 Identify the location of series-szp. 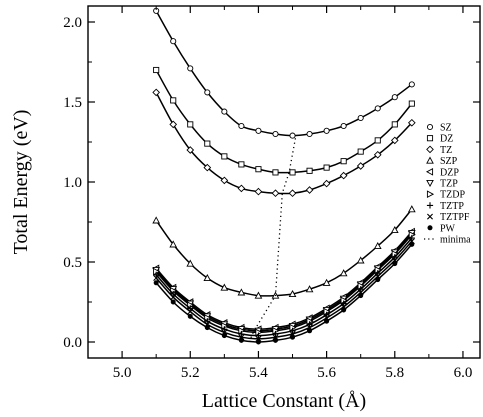
(284, 252).